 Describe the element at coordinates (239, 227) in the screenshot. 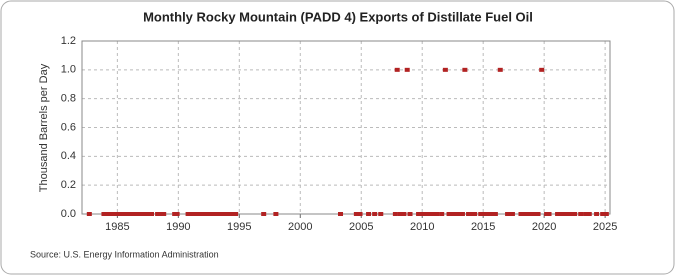

I see `x-tick-label: 1995` at that location.